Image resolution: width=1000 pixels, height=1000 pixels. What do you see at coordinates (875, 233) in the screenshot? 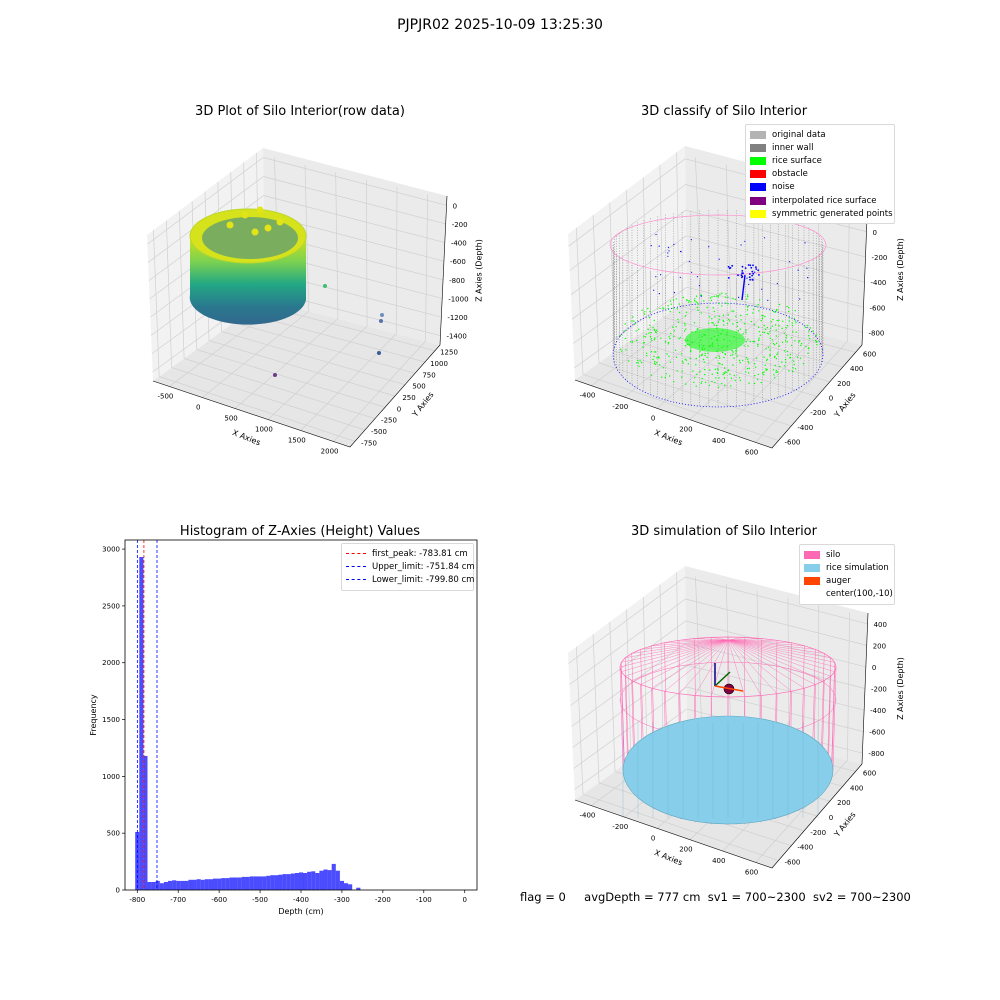
I see `z-tick-label: 0` at bounding box center [875, 233].